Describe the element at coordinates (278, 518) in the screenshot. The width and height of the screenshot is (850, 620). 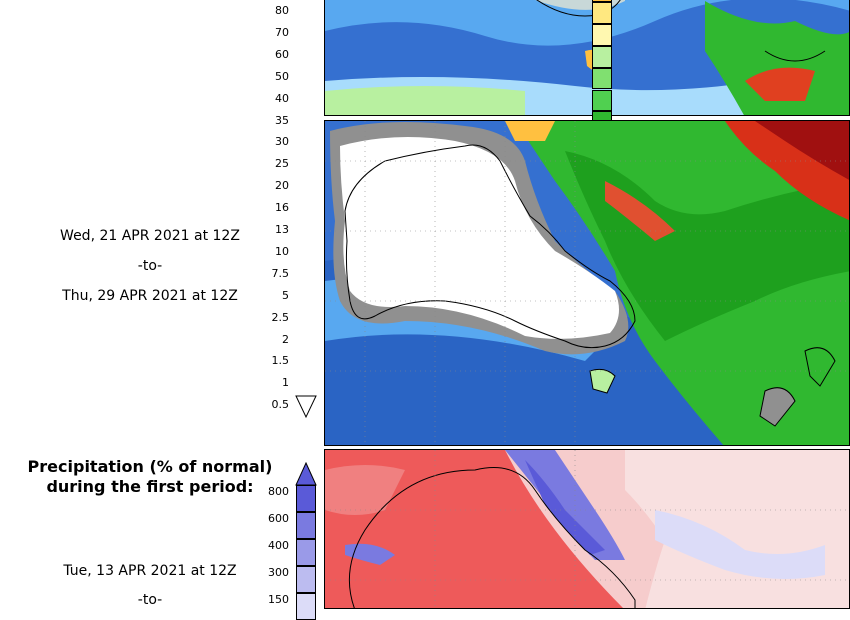
I see `anomaly-scale-label: 600` at that location.